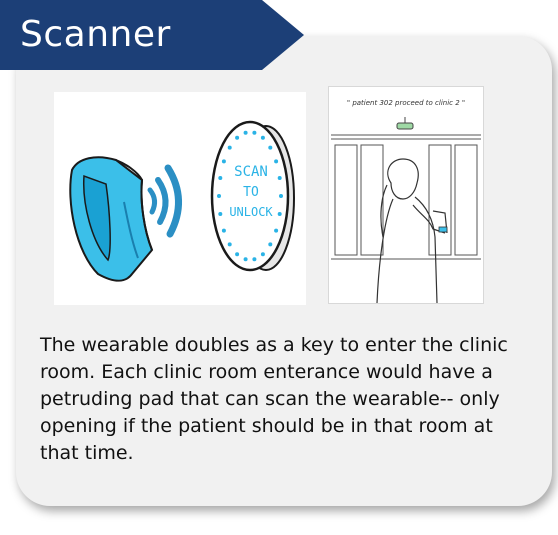 The height and width of the screenshot is (535, 558). I want to click on scan-pad-icon, so click(252, 196).